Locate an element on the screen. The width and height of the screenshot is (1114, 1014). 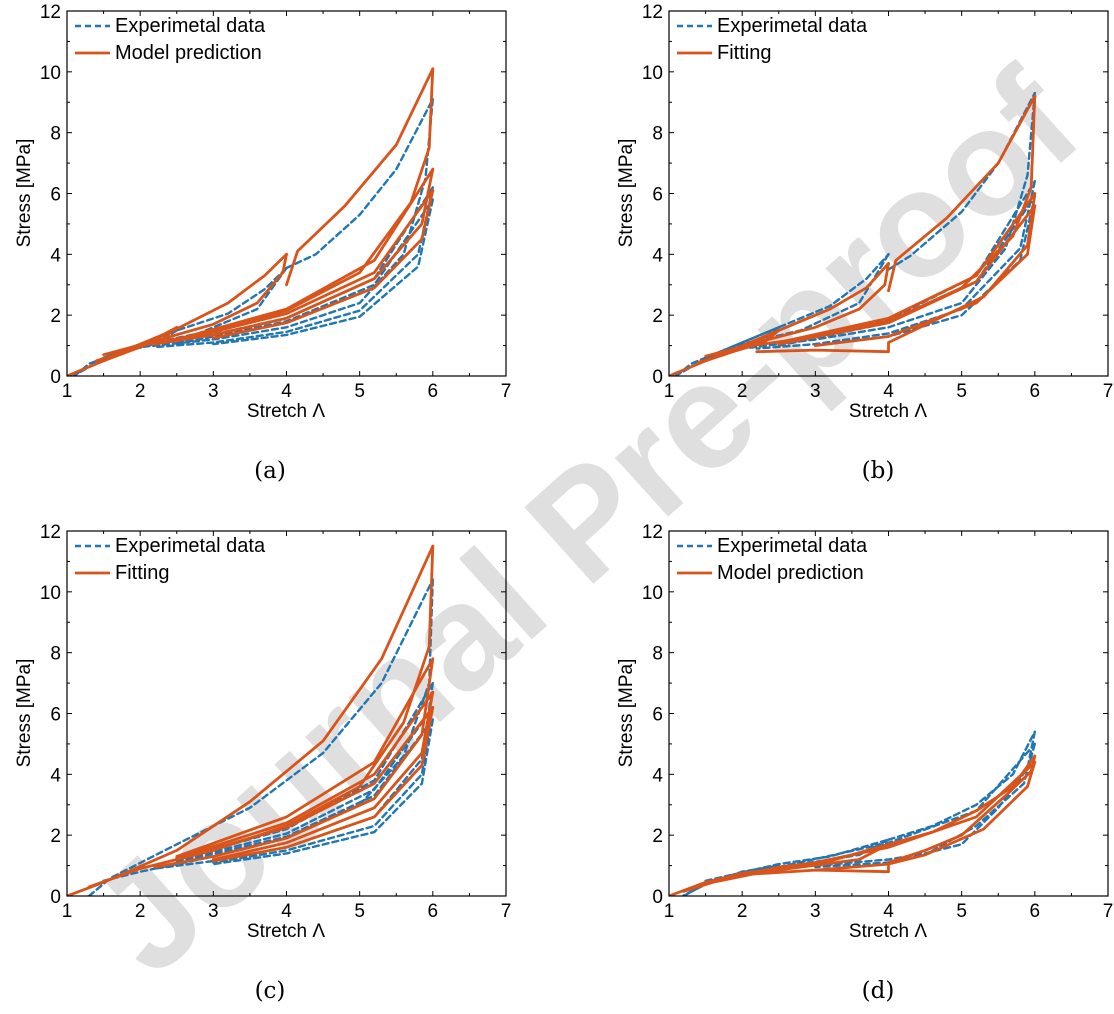
panel-caption: (b) is located at coordinates (878, 471).